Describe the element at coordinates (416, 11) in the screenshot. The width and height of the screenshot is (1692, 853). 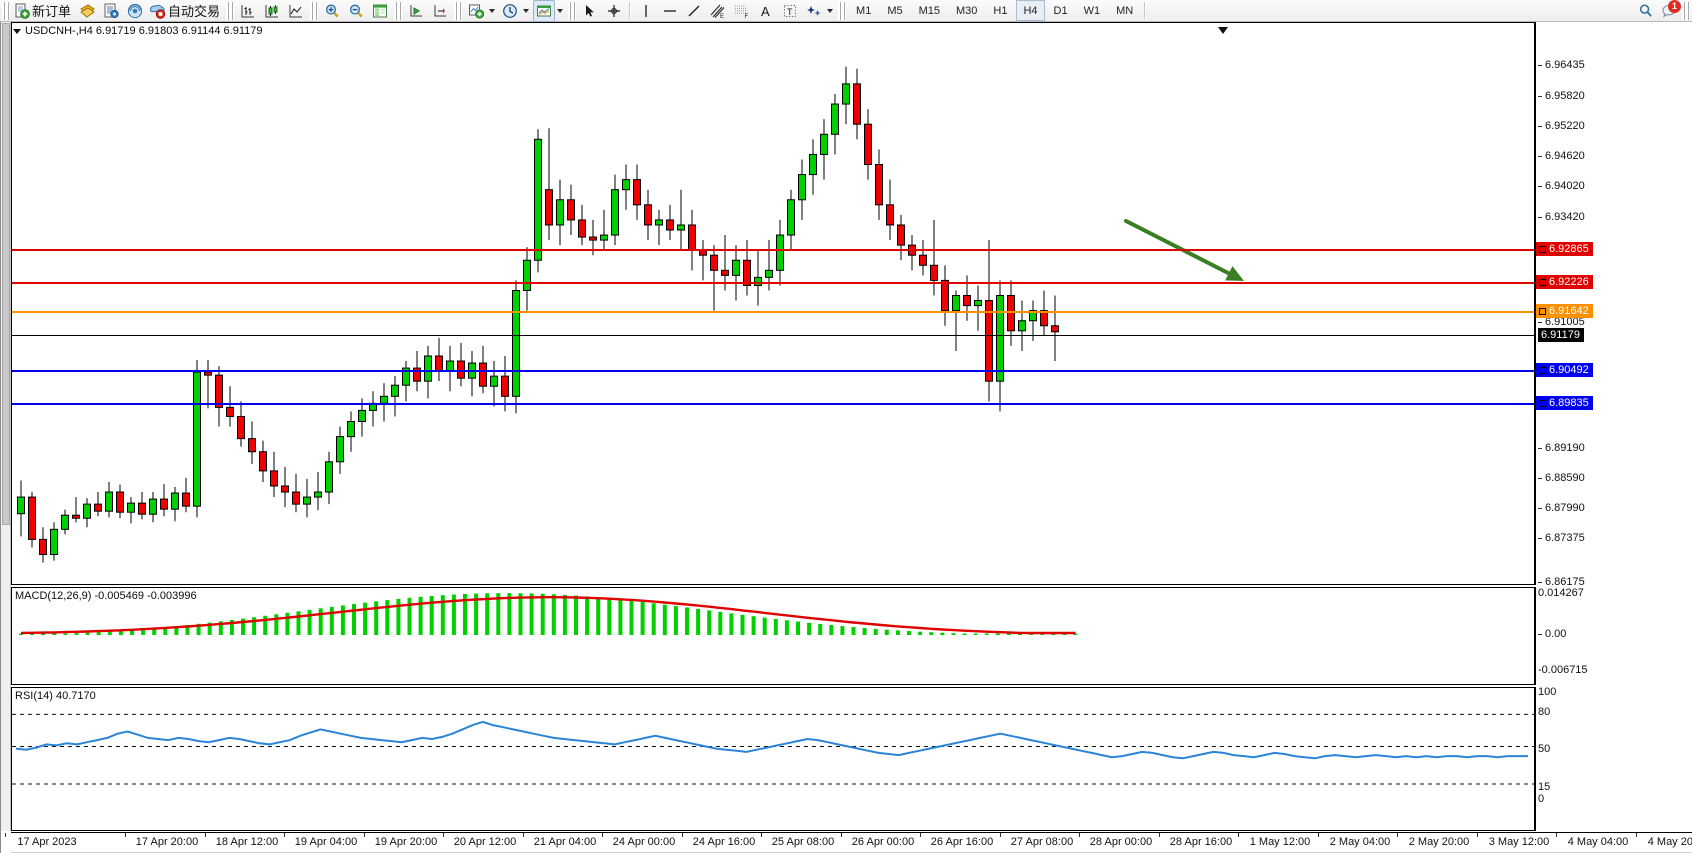
I see `auto-scroll-button` at that location.